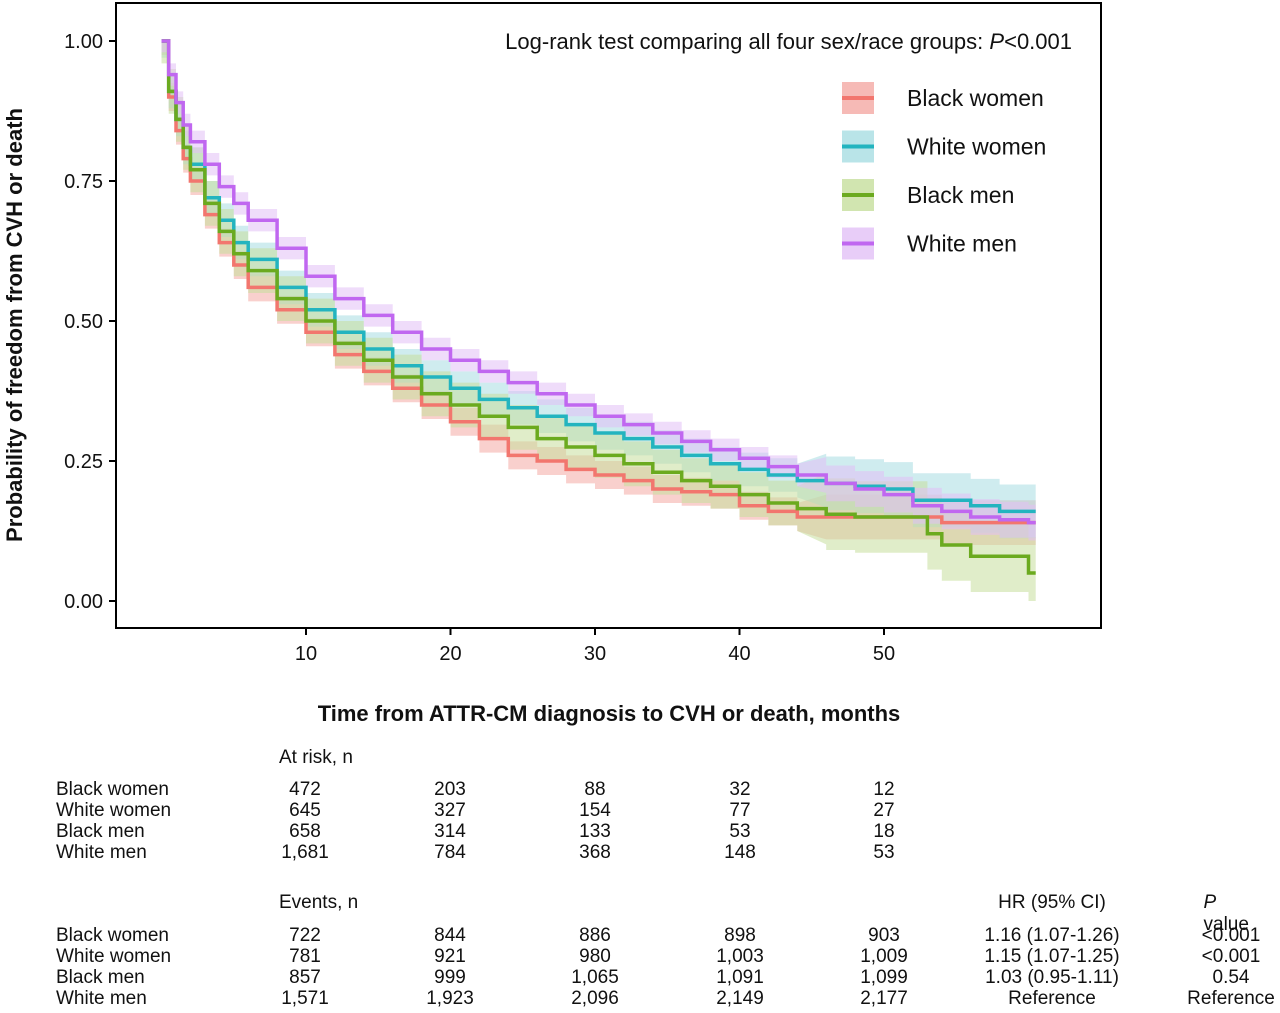 This screenshot has width=1280, height=1013. Describe the element at coordinates (306, 654) in the screenshot. I see `x-tick-label: 10` at that location.